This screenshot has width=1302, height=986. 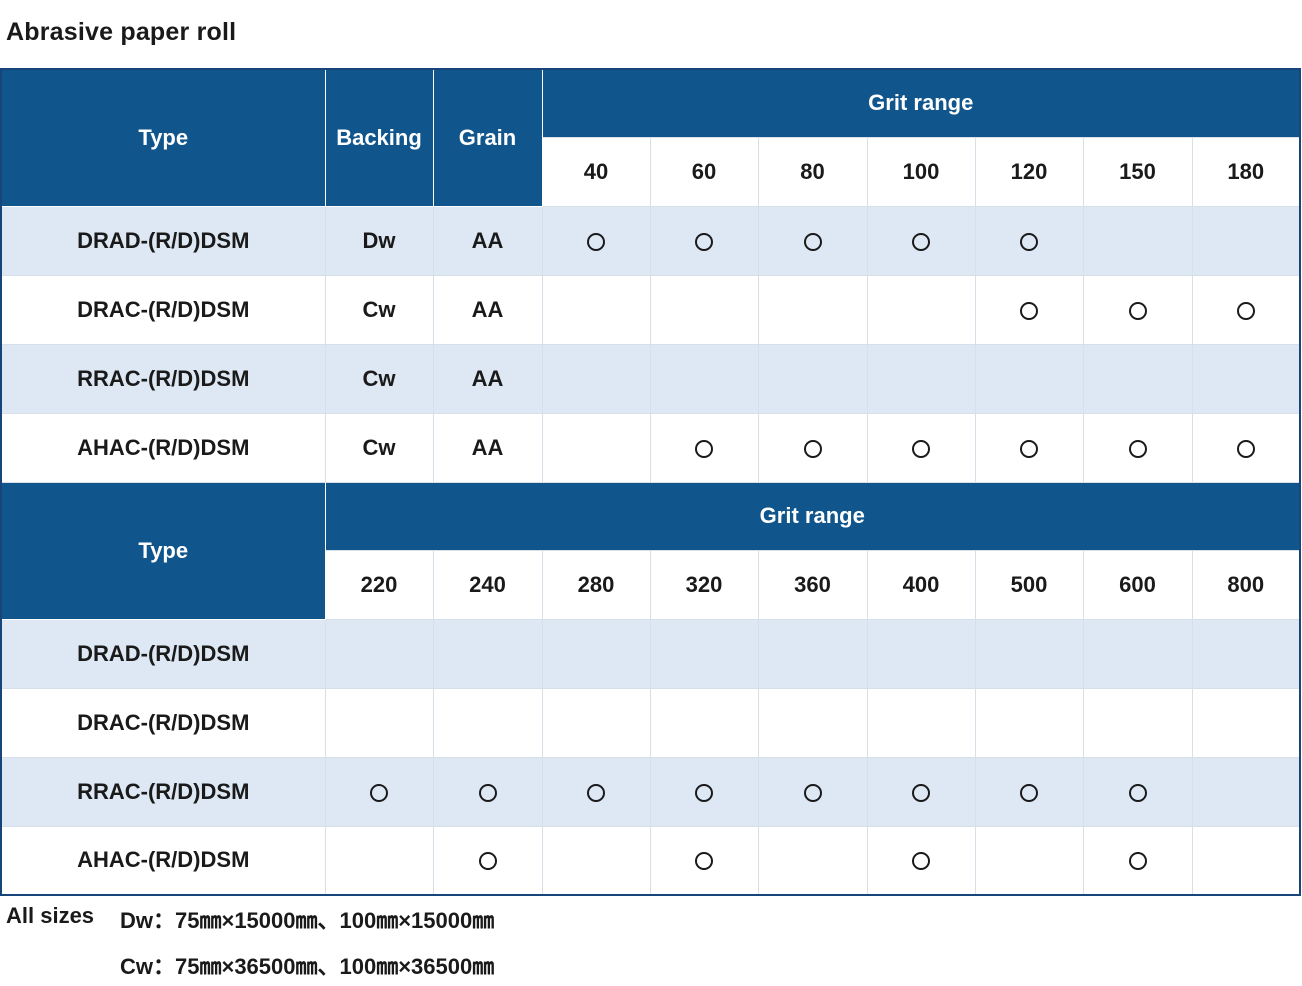 I want to click on table-row: DRAC-(R/D)DSM Cw AA, so click(x=650, y=309).